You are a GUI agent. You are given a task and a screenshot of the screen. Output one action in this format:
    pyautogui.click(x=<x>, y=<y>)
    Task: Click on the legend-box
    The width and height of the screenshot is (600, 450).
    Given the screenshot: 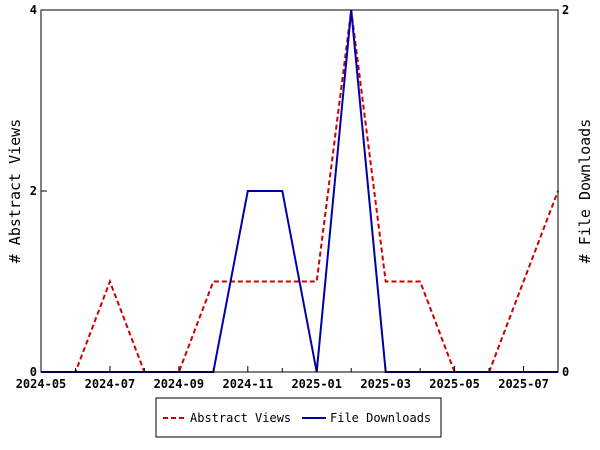 What is the action you would take?
    pyautogui.click(x=298, y=417)
    